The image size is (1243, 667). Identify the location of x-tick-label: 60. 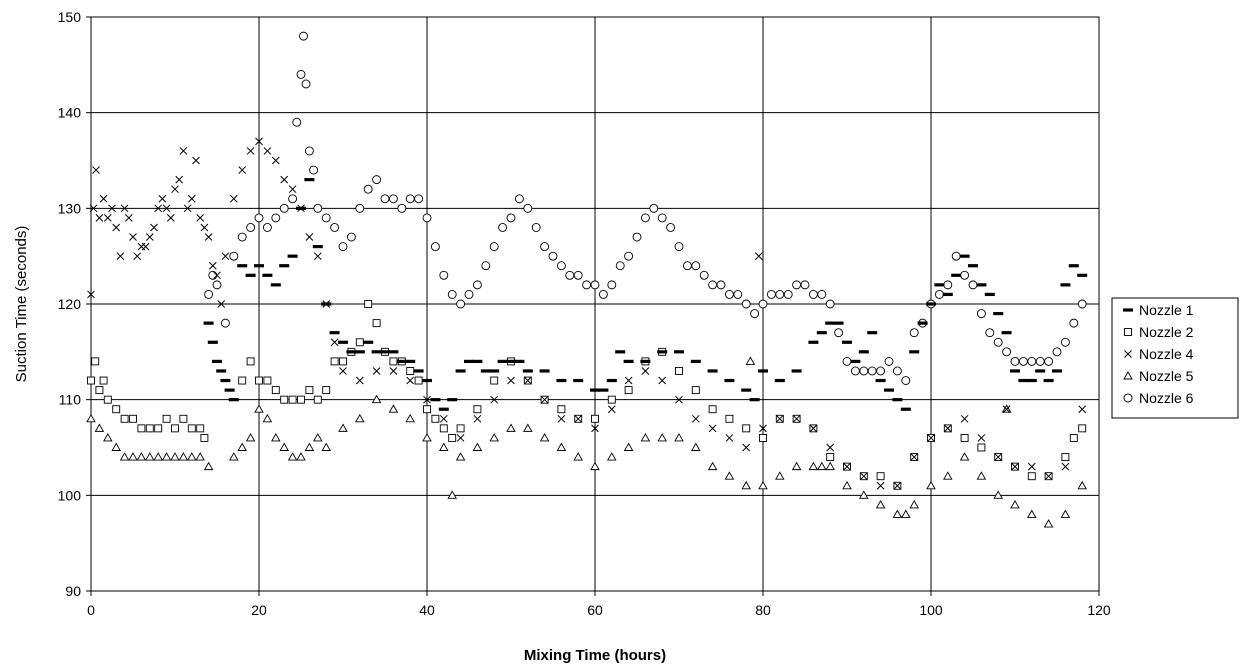
(595, 610).